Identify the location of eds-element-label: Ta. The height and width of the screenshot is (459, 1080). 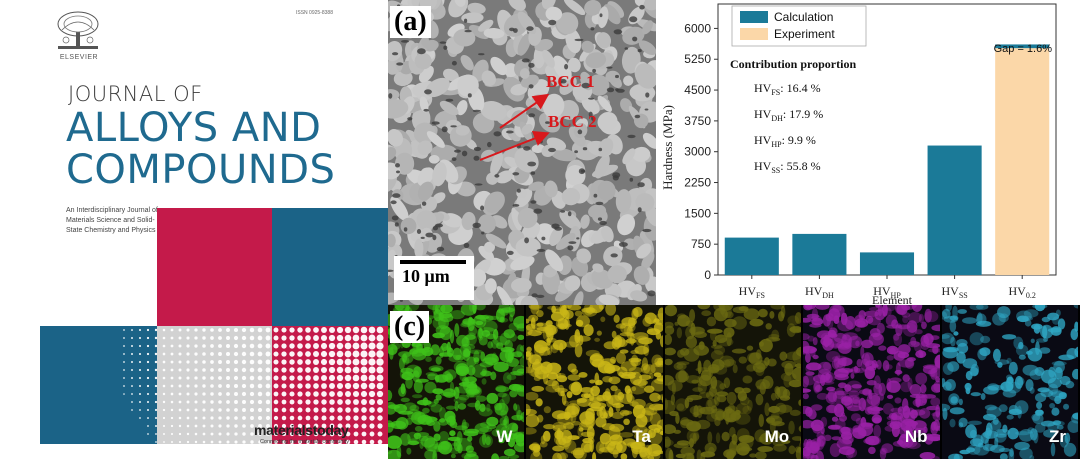
(641, 436).